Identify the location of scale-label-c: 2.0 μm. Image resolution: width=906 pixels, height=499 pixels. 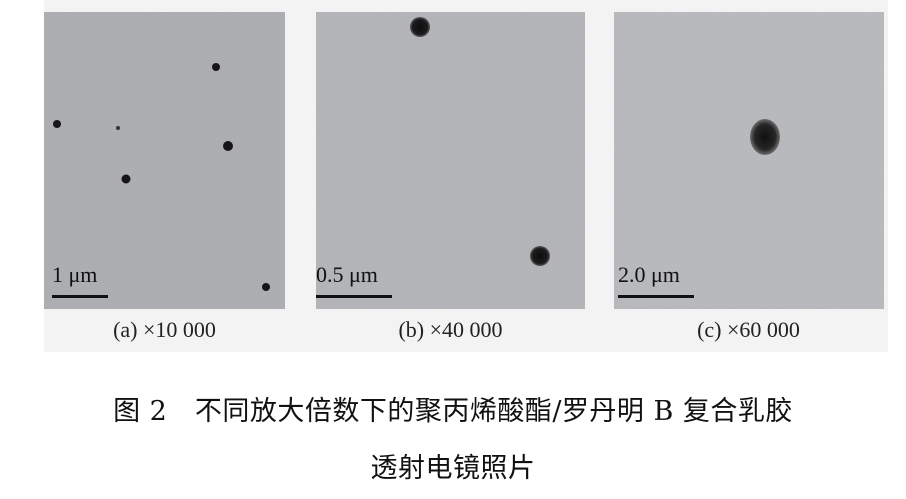
(649, 274).